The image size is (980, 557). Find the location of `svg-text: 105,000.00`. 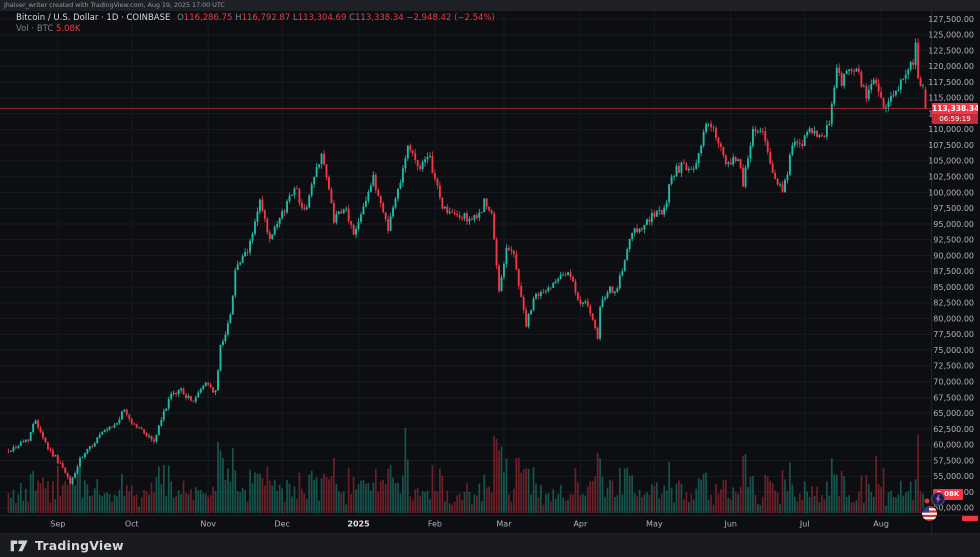

svg-text: 105,000.00 is located at coordinates (951, 161).